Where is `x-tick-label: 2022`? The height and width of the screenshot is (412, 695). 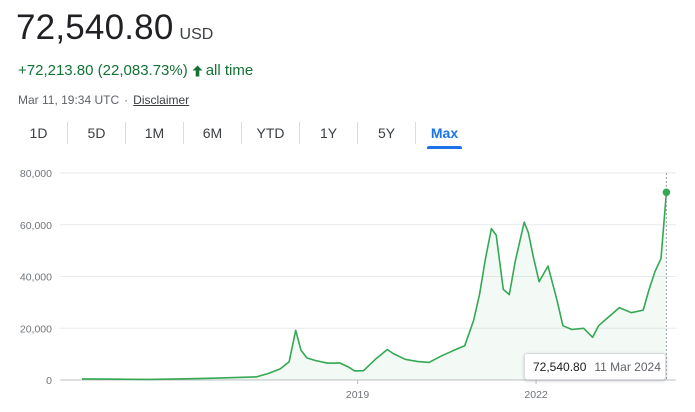
x-tick-label: 2022 is located at coordinates (536, 395).